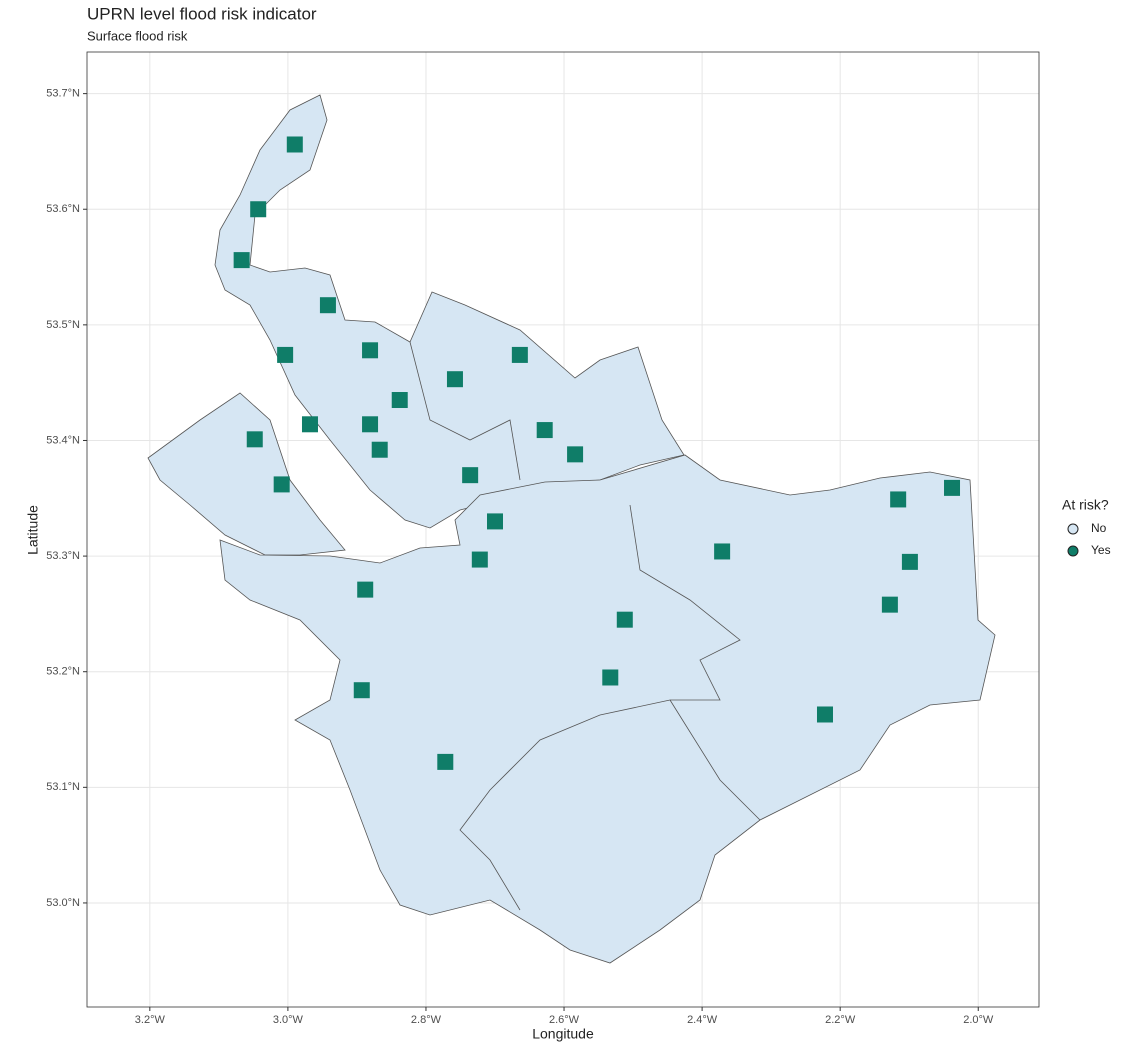 Image resolution: width=1145 pixels, height=1050 pixels. What do you see at coordinates (63, 903) in the screenshot?
I see `y-tick-label: 53.0°N` at bounding box center [63, 903].